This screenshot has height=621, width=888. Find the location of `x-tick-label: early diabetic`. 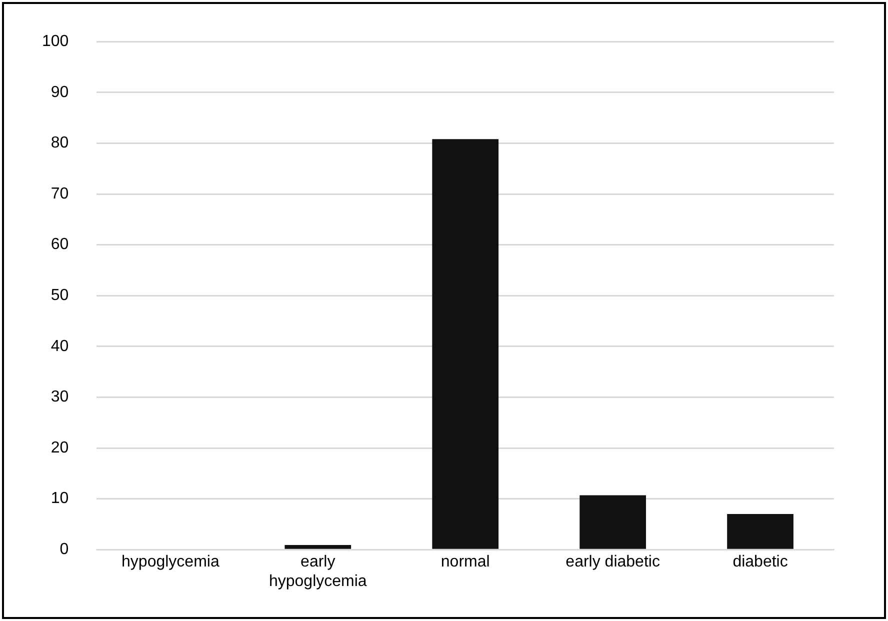

x-tick-label: early diabetic is located at coordinates (613, 562).